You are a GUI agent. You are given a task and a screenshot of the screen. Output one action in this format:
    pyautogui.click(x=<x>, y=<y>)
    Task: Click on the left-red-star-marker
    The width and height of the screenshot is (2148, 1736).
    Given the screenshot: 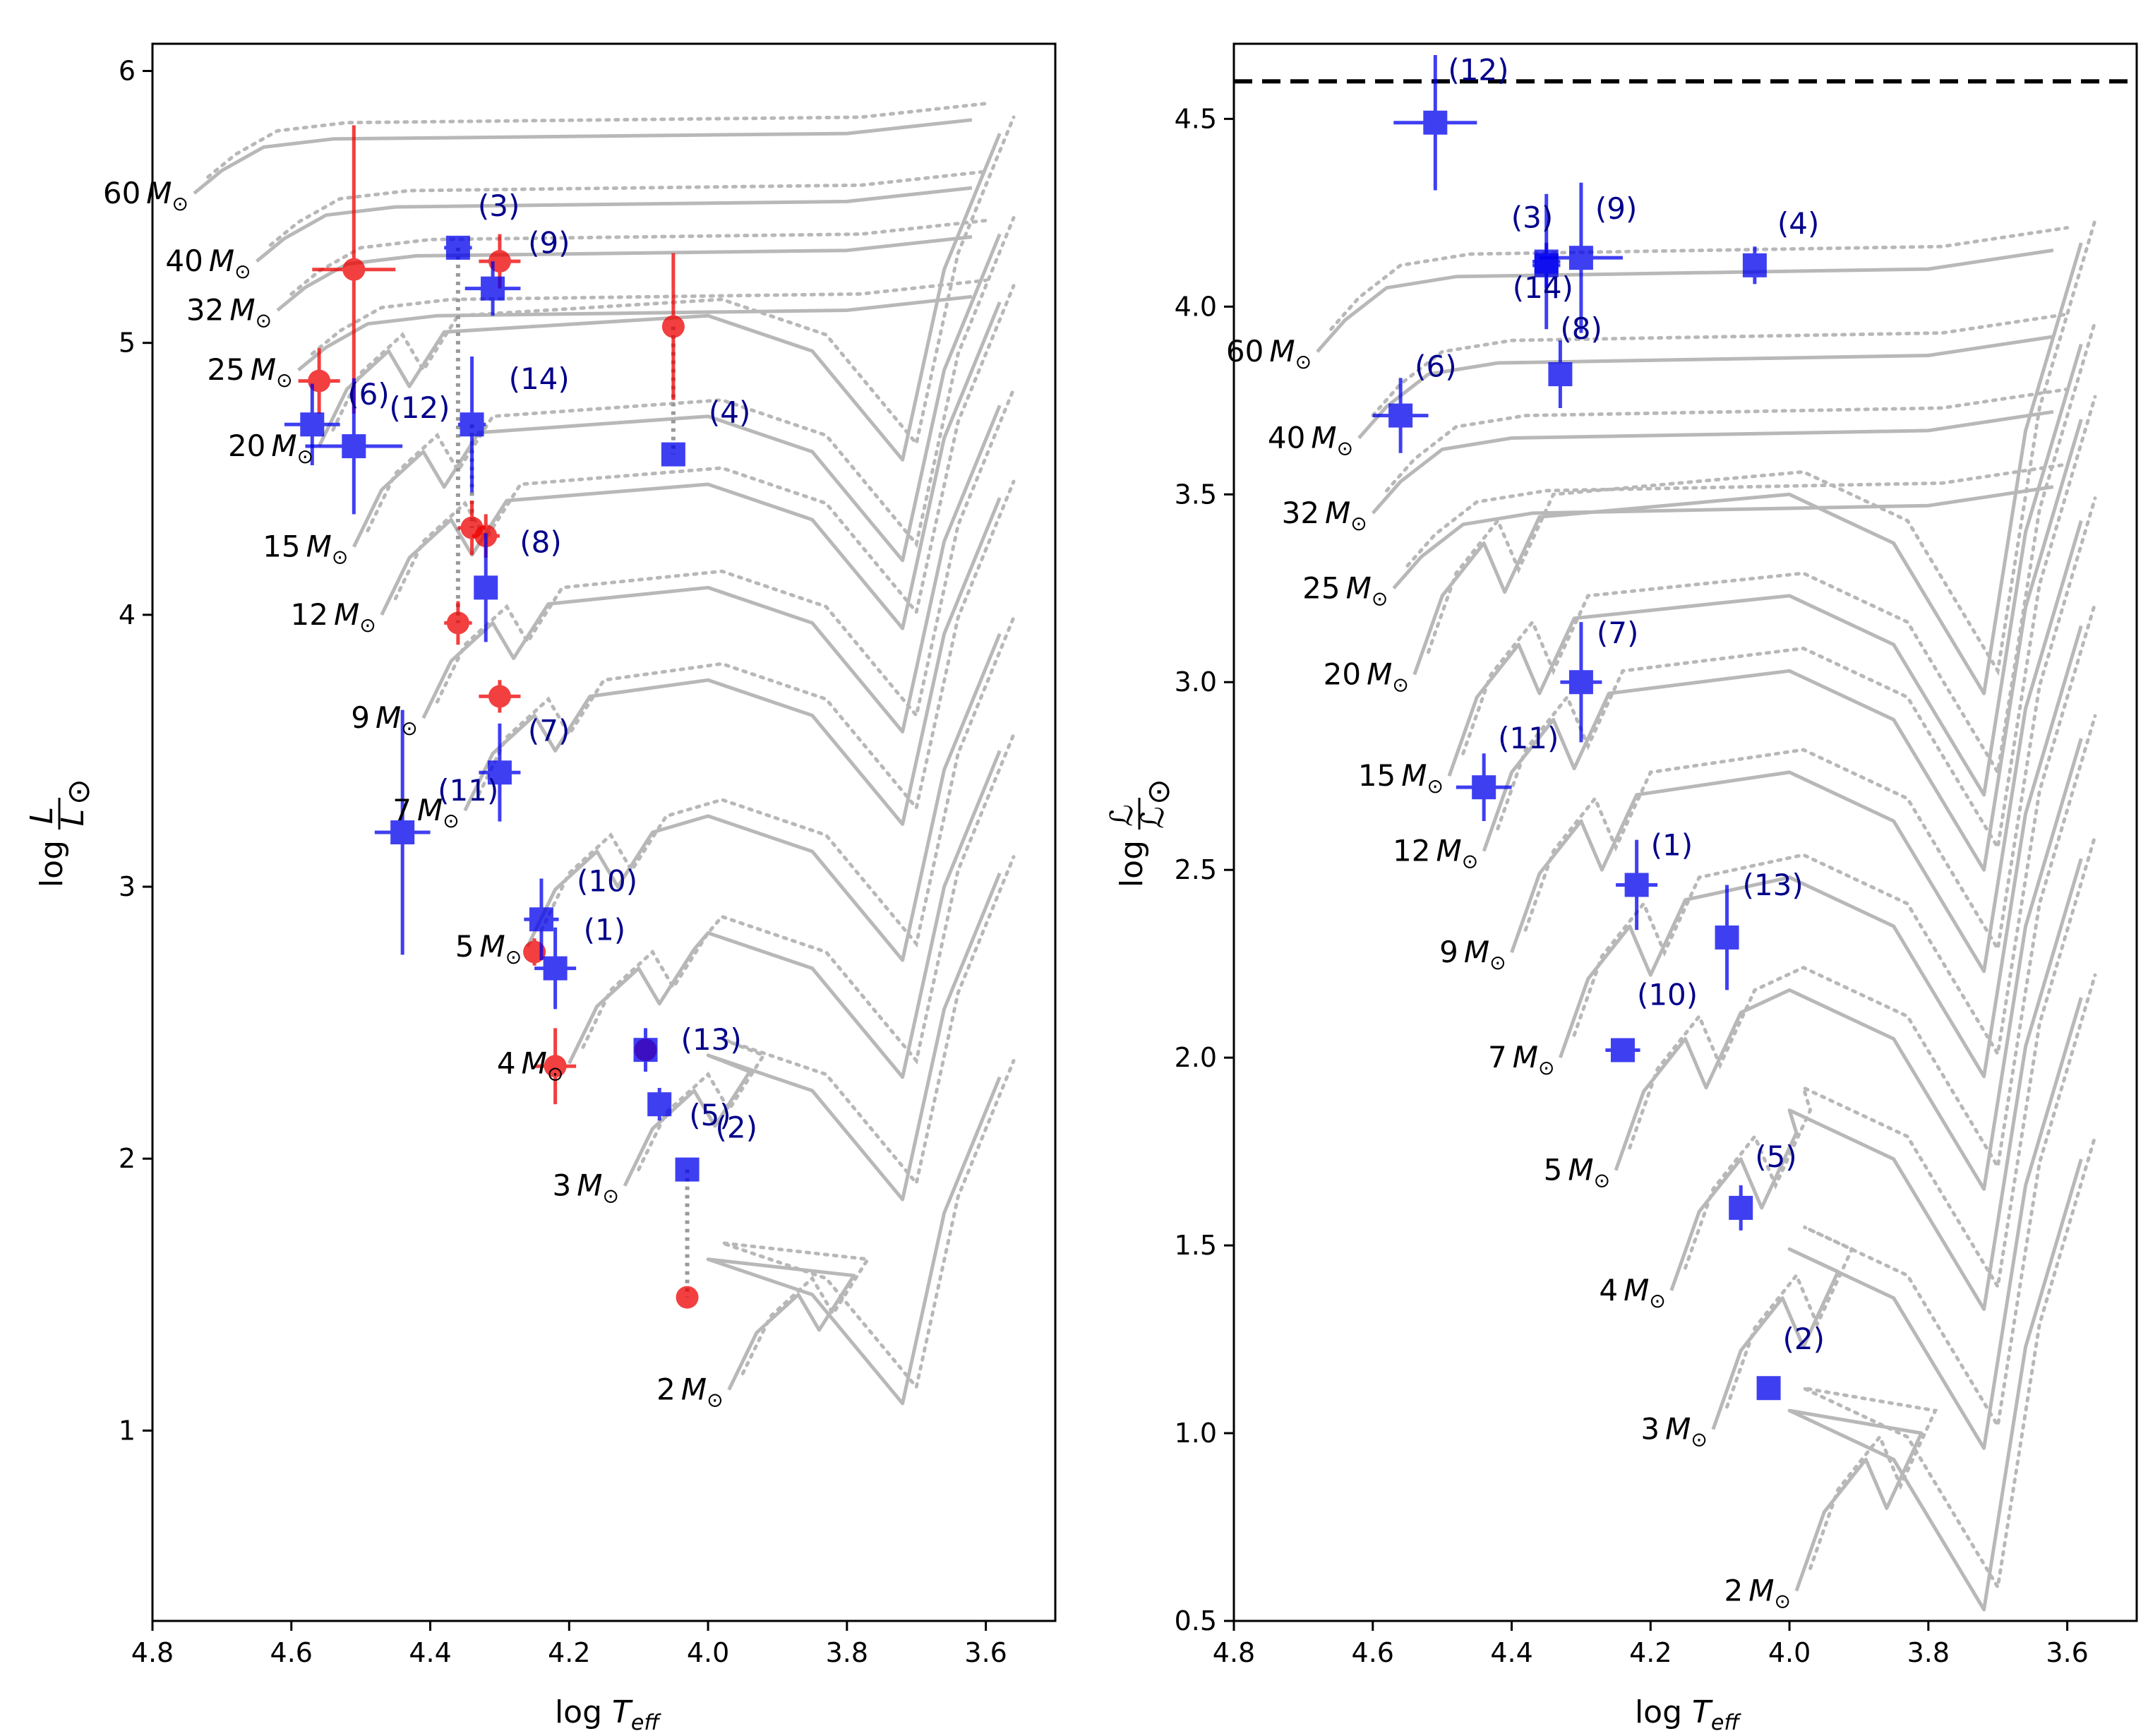 What is the action you would take?
    pyautogui.click(x=458, y=623)
    